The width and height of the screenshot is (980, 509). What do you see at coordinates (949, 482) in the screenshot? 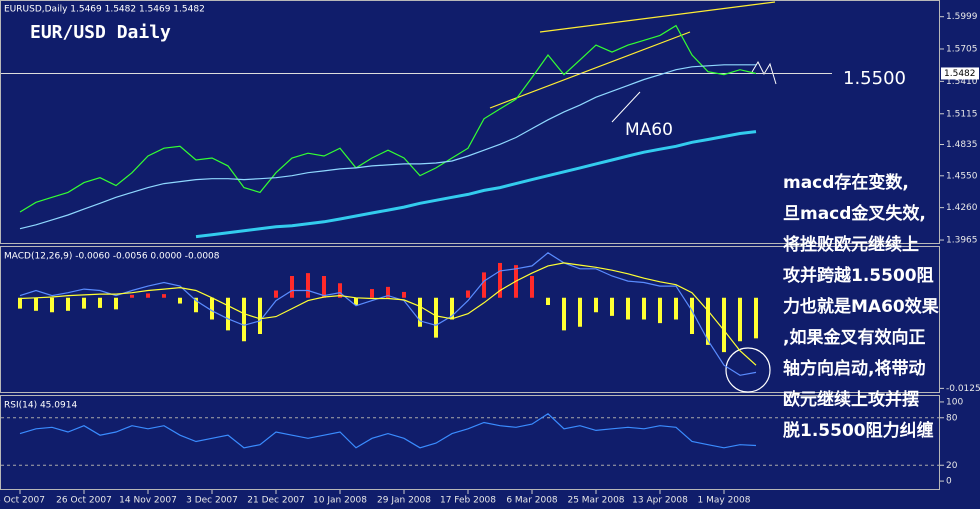
I see `y-tick-label: 0` at bounding box center [949, 482].